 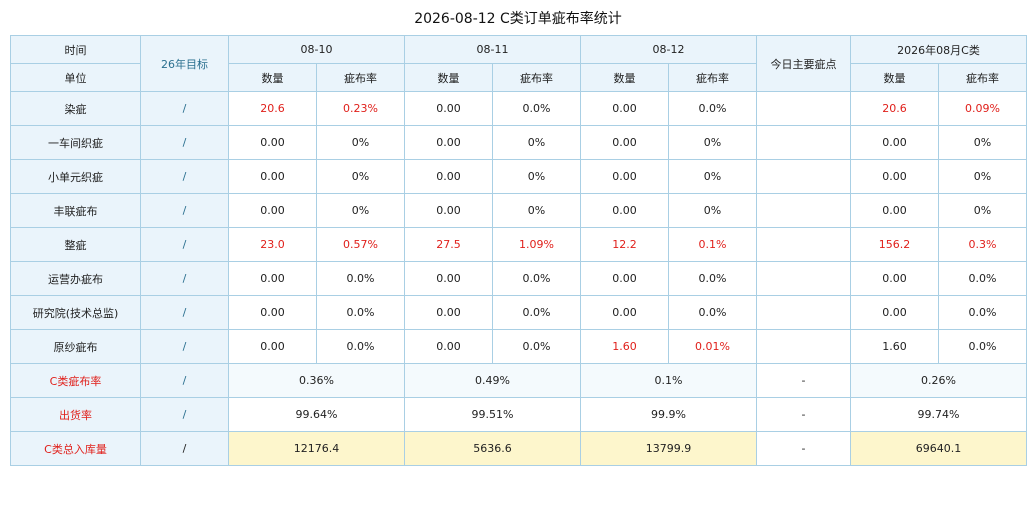 What do you see at coordinates (272, 77) in the screenshot?
I see `qty-header-0: 数量` at bounding box center [272, 77].